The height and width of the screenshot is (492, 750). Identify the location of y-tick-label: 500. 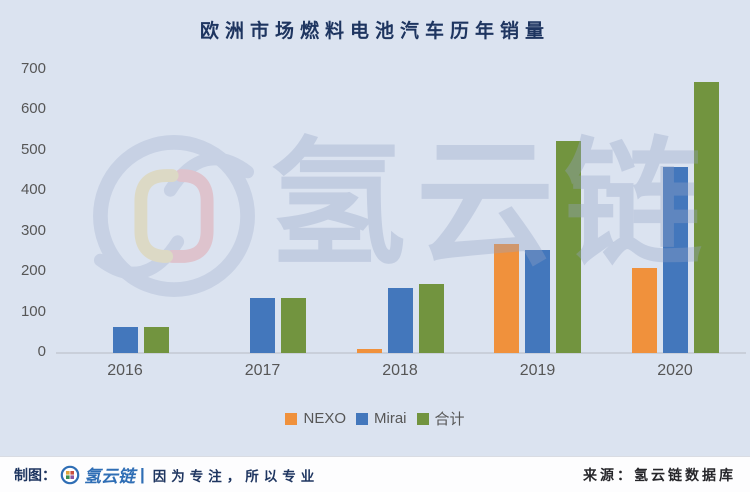
(33, 149).